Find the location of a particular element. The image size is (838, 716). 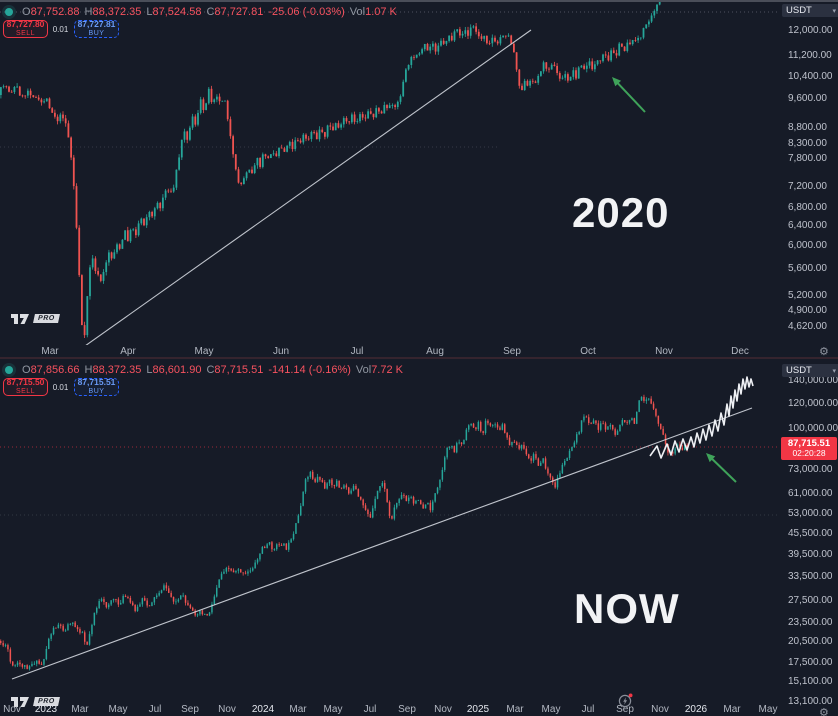

sell-price: 87,727.80 is located at coordinates (25, 24).